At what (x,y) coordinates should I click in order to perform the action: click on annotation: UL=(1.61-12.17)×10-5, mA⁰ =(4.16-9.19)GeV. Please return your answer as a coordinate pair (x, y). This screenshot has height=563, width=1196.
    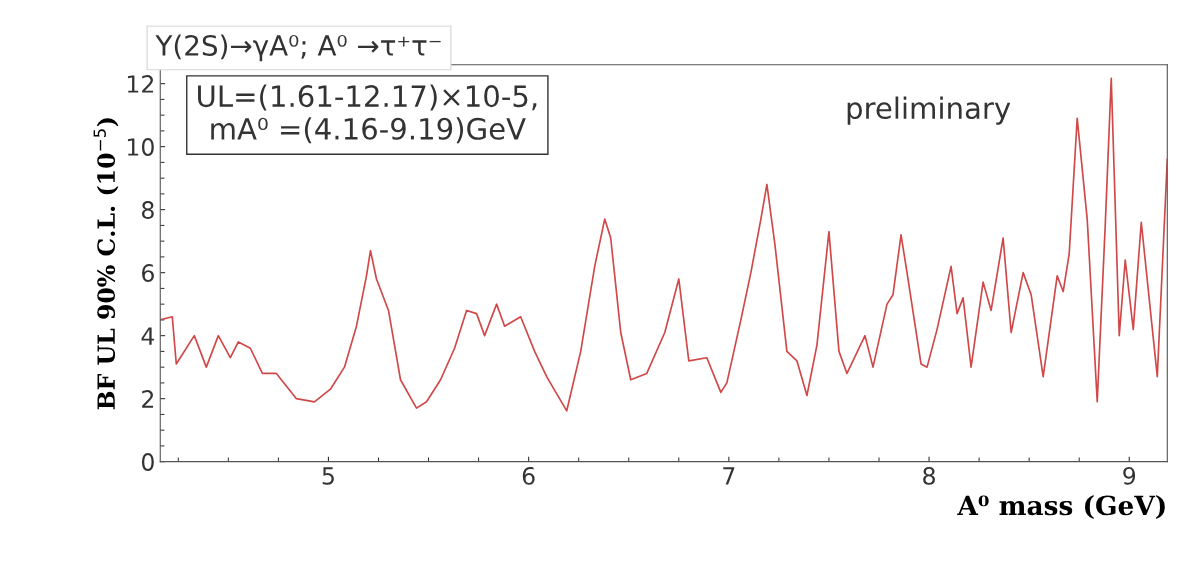
    Looking at the image, I should click on (367, 114).